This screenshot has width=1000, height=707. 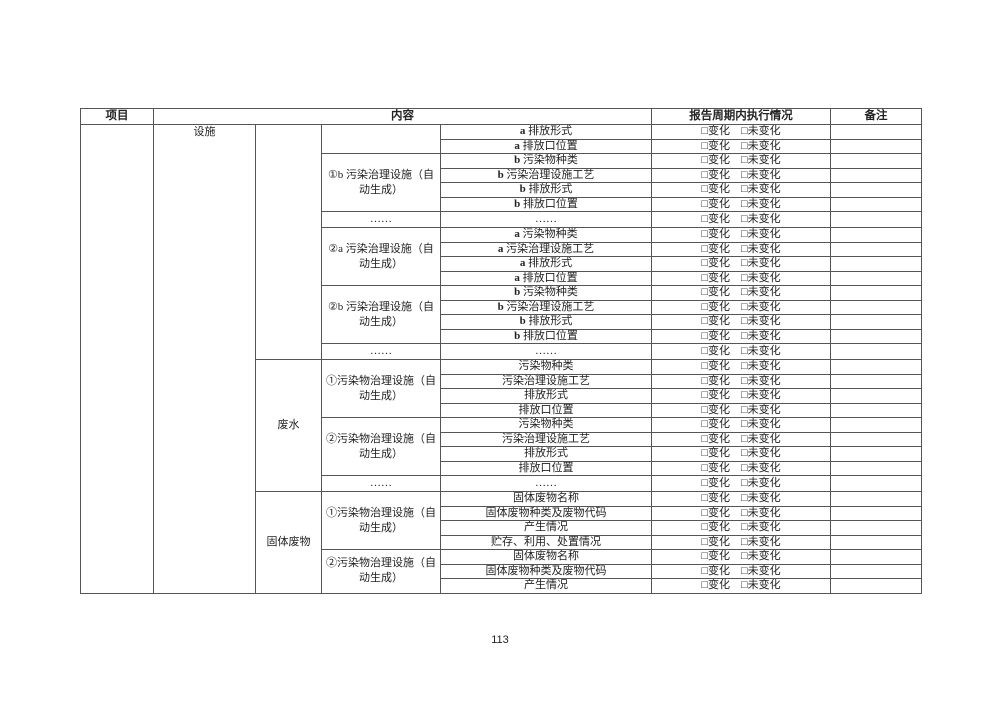 I want to click on table-row: 产生情况 □变化 □未变化, so click(x=501, y=586).